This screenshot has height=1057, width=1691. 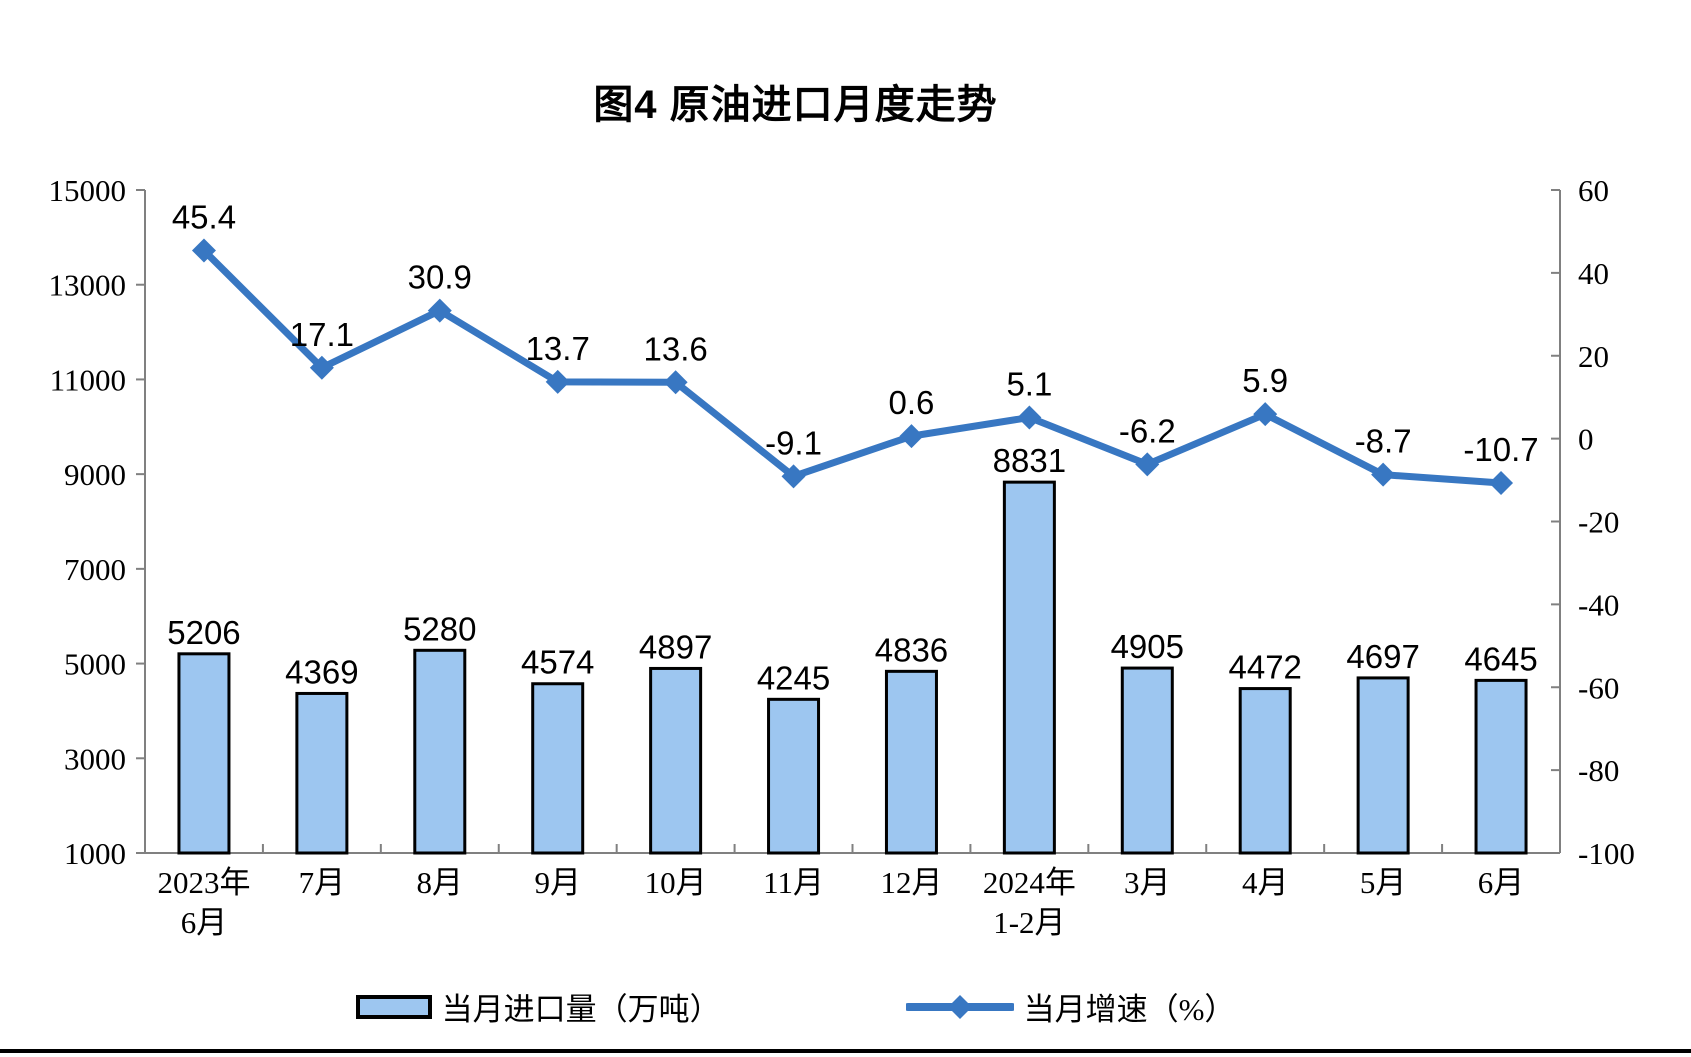 I want to click on line-series-swatch-icon, so click(x=959, y=1006).